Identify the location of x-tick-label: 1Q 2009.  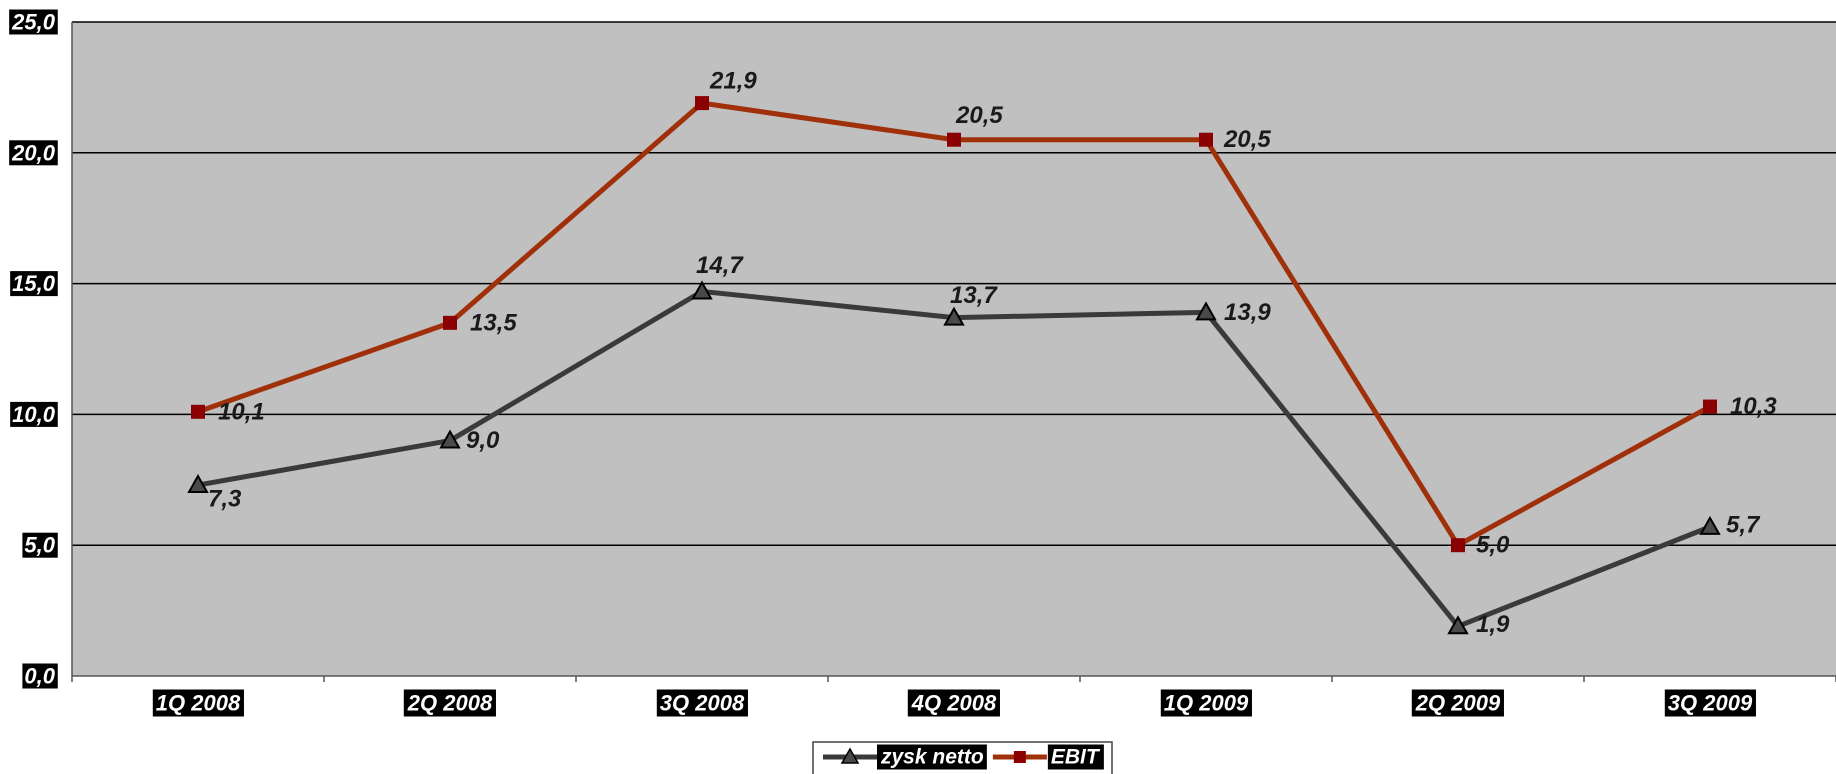
(1206, 703).